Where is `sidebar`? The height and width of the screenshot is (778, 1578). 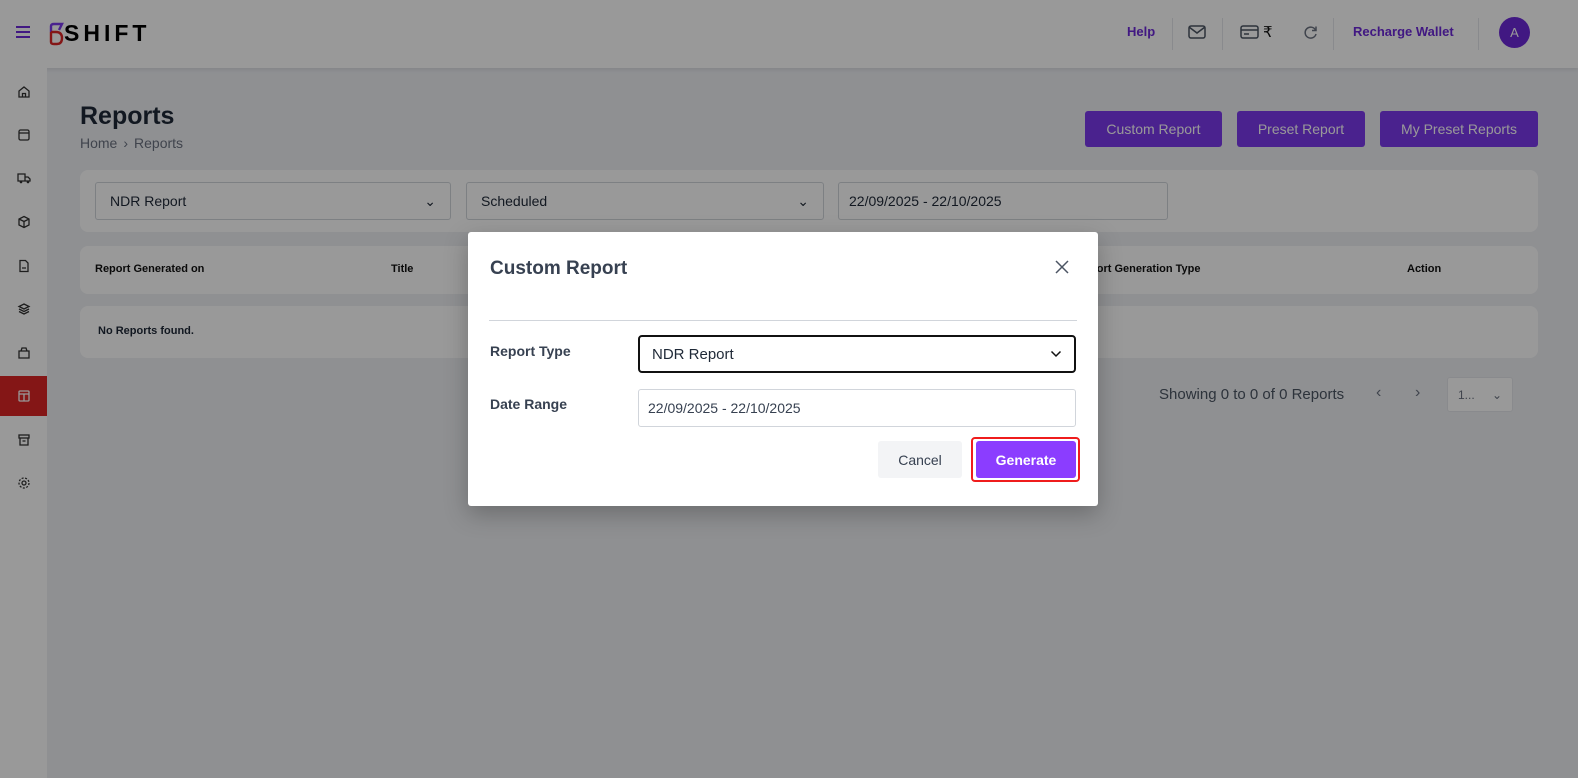
sidebar is located at coordinates (23, 423).